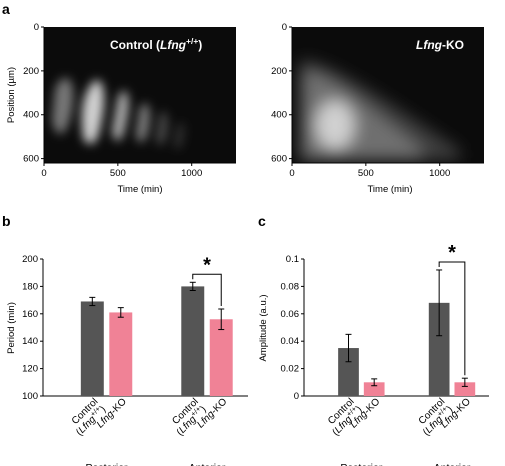 This screenshot has width=505, height=466. What do you see at coordinates (36, 27) in the screenshot?
I see `kymograph-control-ytick-label-0: 0` at bounding box center [36, 27].